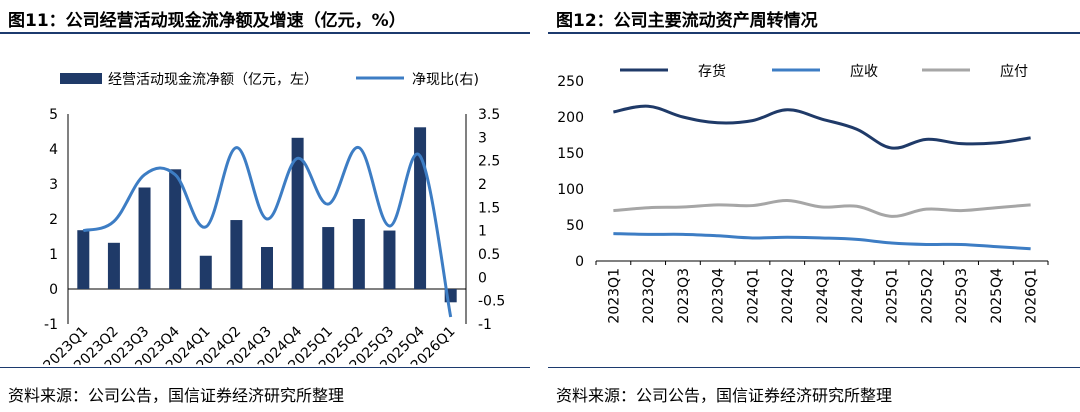 This screenshot has height=412, width=1080. I want to click on y-axis-tick-label: 200, so click(570, 118).